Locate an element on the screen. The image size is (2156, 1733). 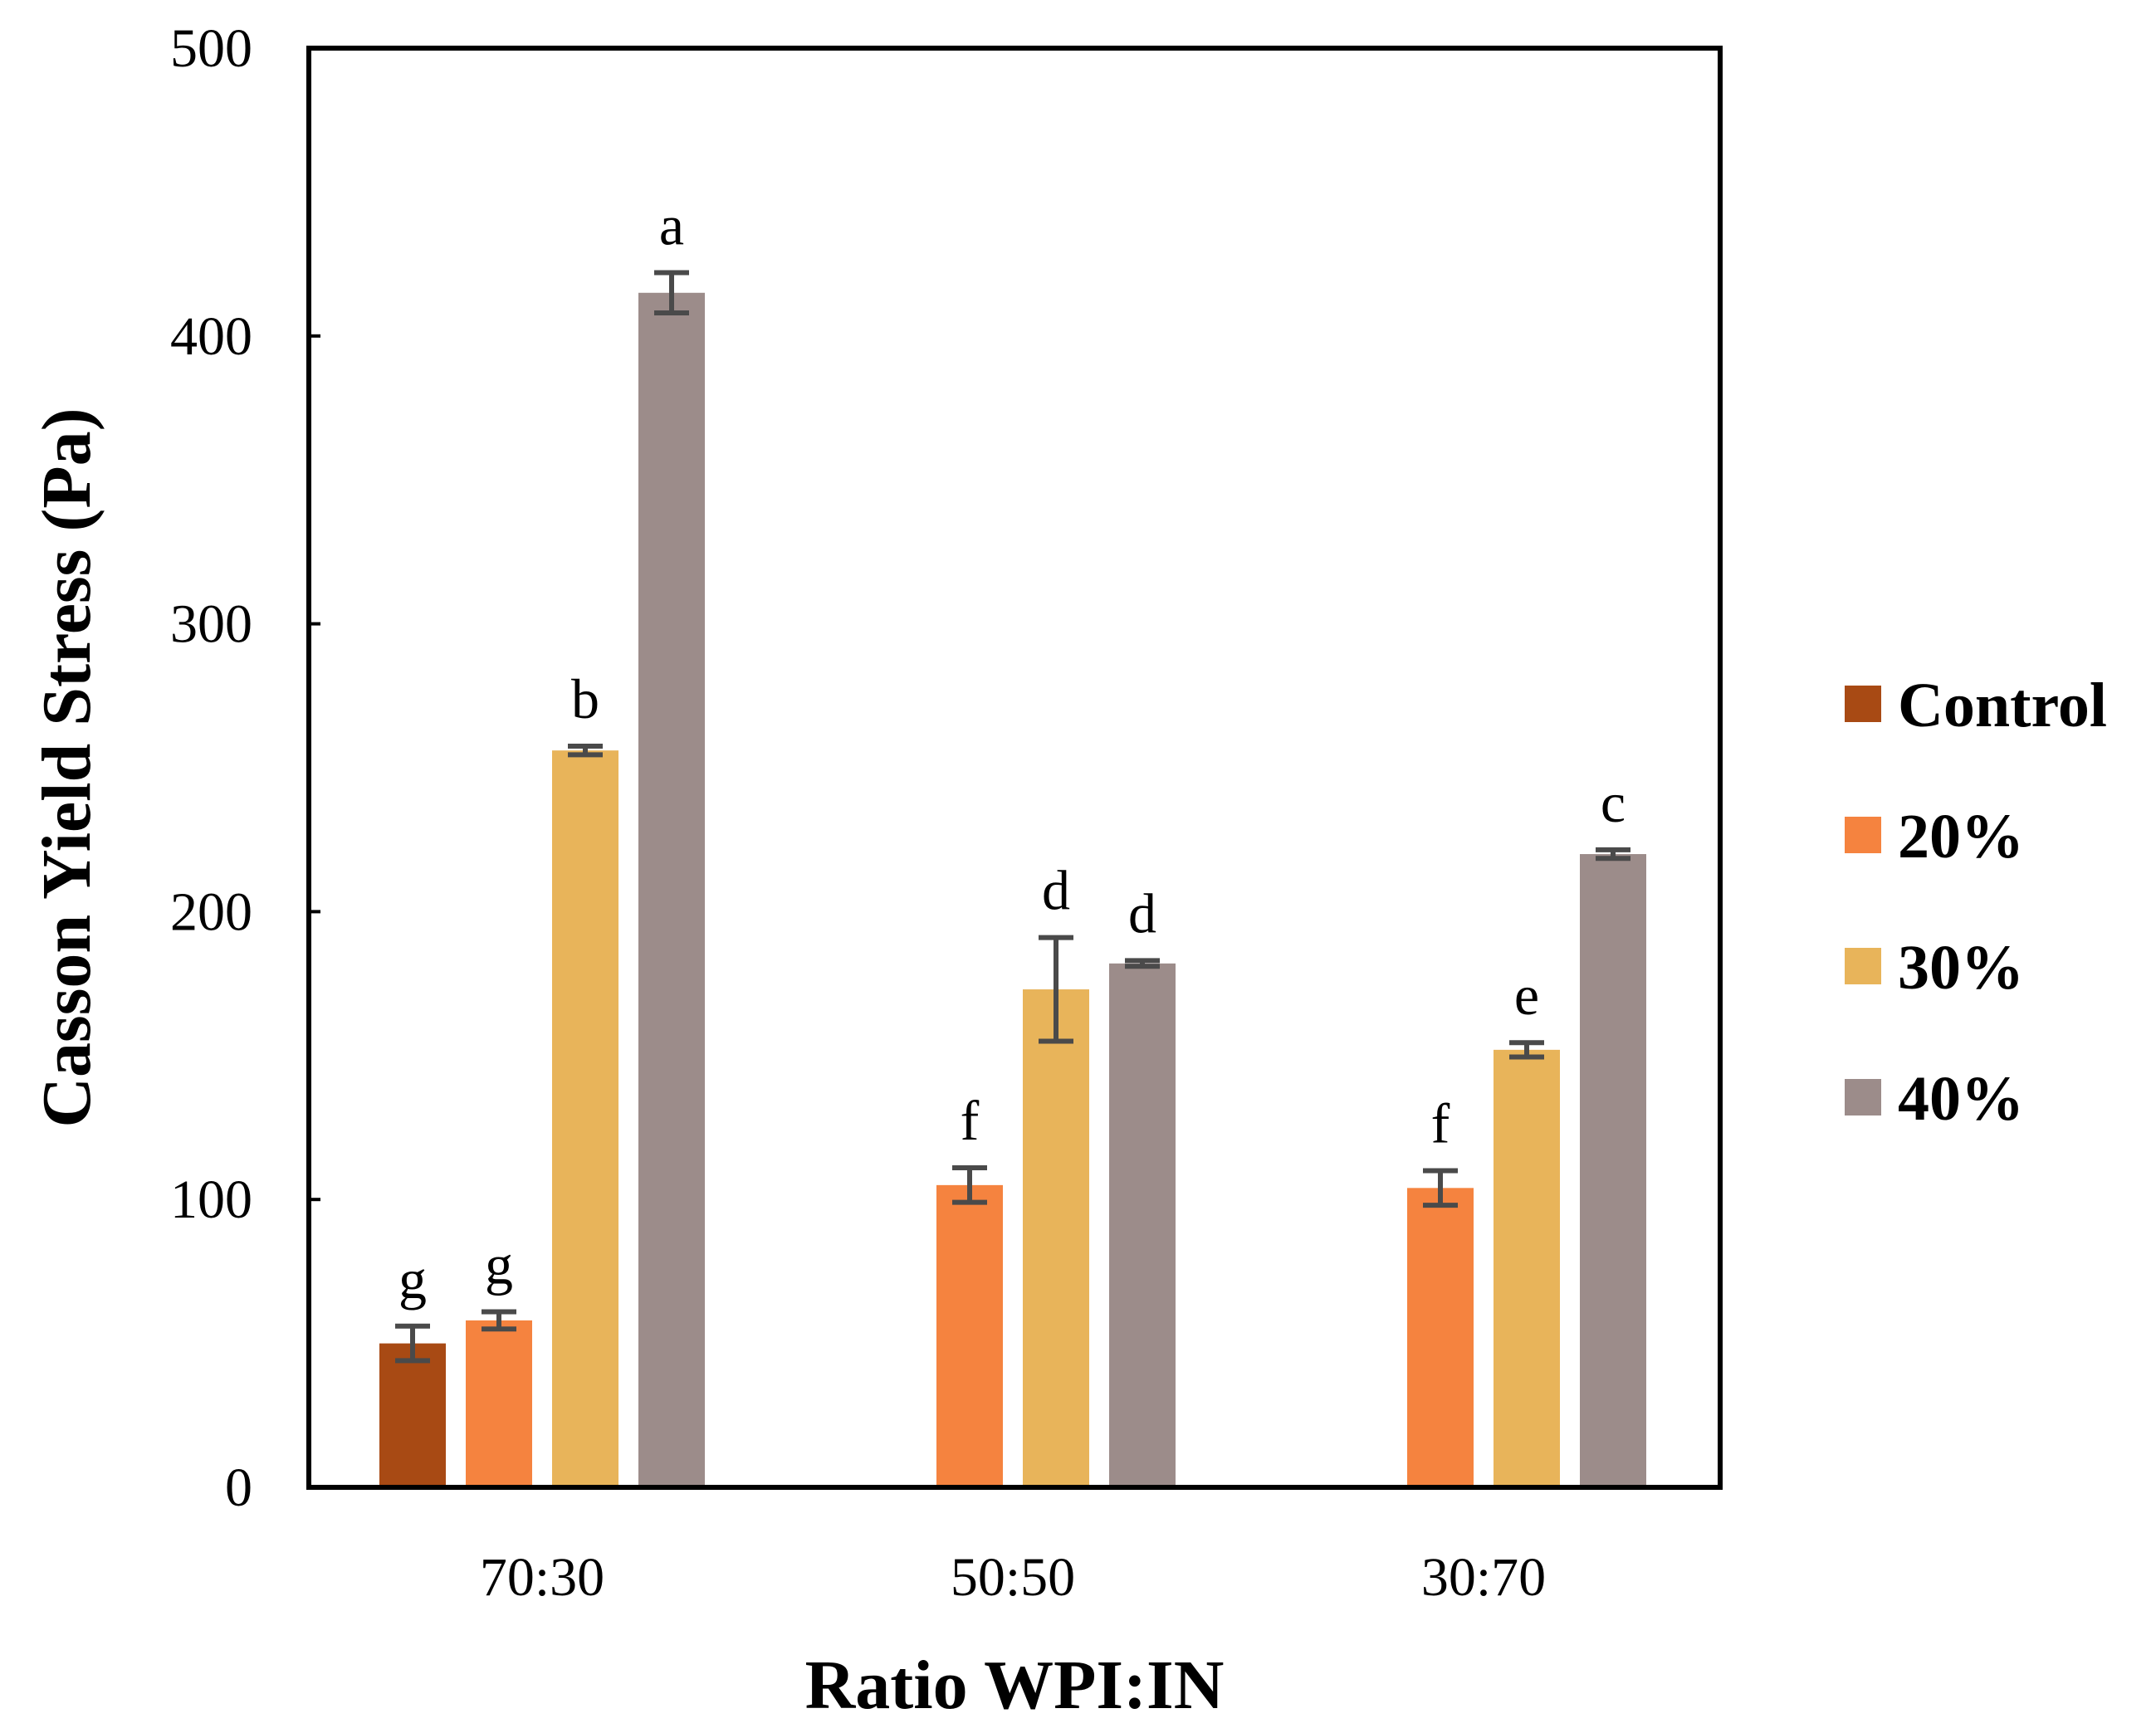
x-tick-label-30-70: 30:70 is located at coordinates (1484, 1577).